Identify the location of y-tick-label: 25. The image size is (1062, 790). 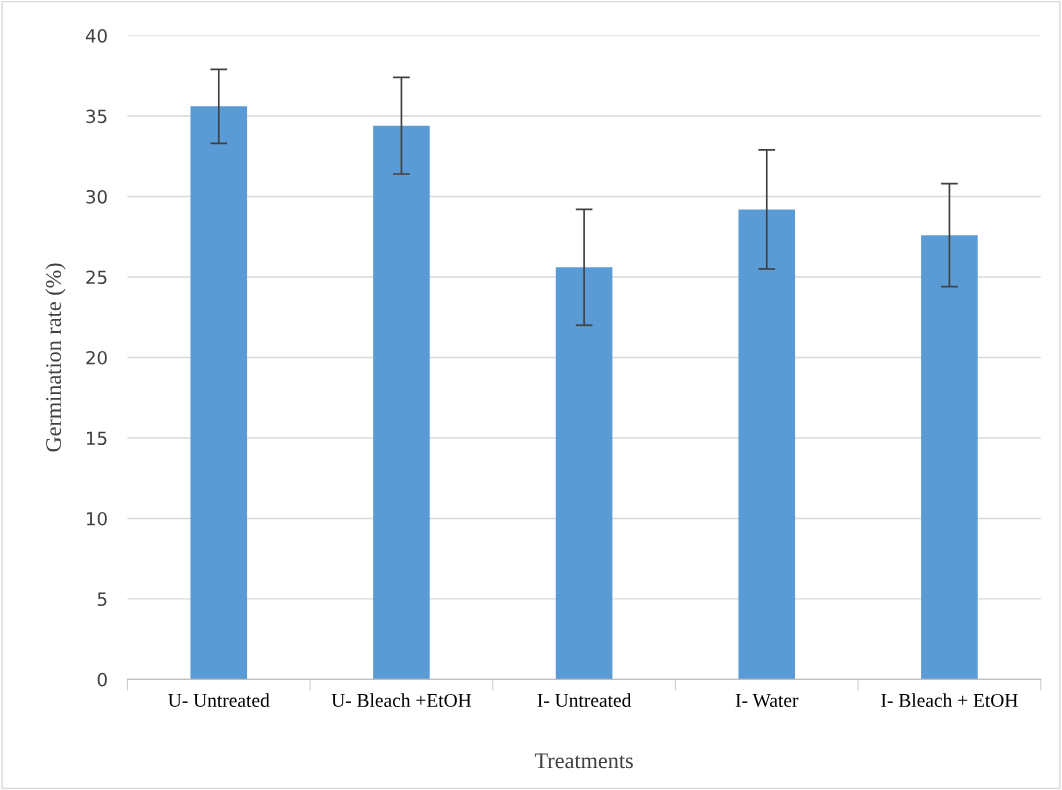
(96, 277).